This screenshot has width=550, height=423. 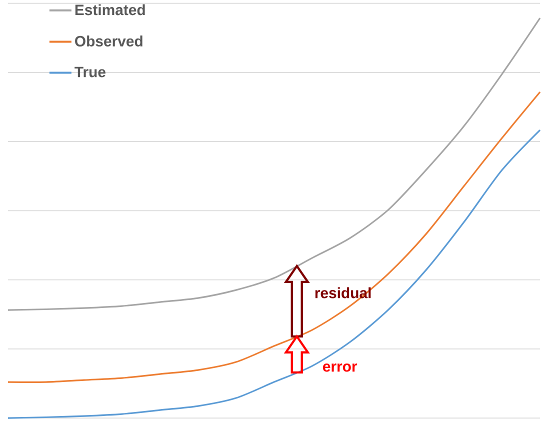 I want to click on legend-label: Observed, so click(x=108, y=41).